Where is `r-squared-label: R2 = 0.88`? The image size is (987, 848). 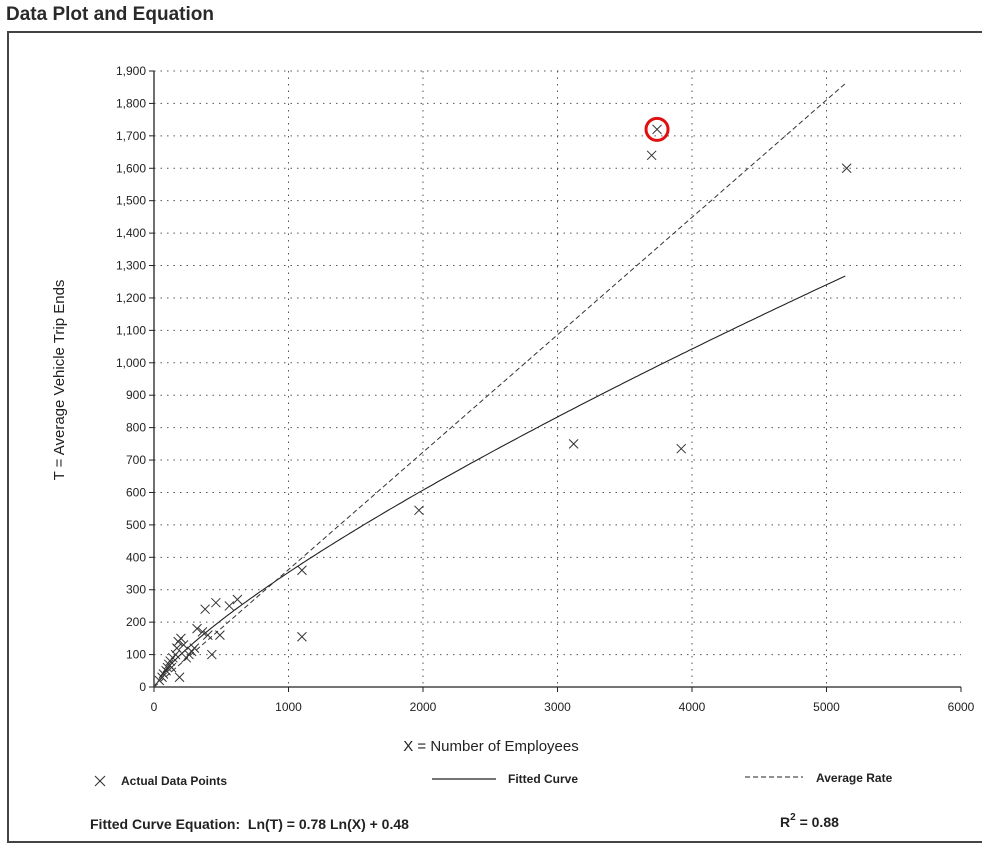 r-squared-label: R2 = 0.88 is located at coordinates (809, 821).